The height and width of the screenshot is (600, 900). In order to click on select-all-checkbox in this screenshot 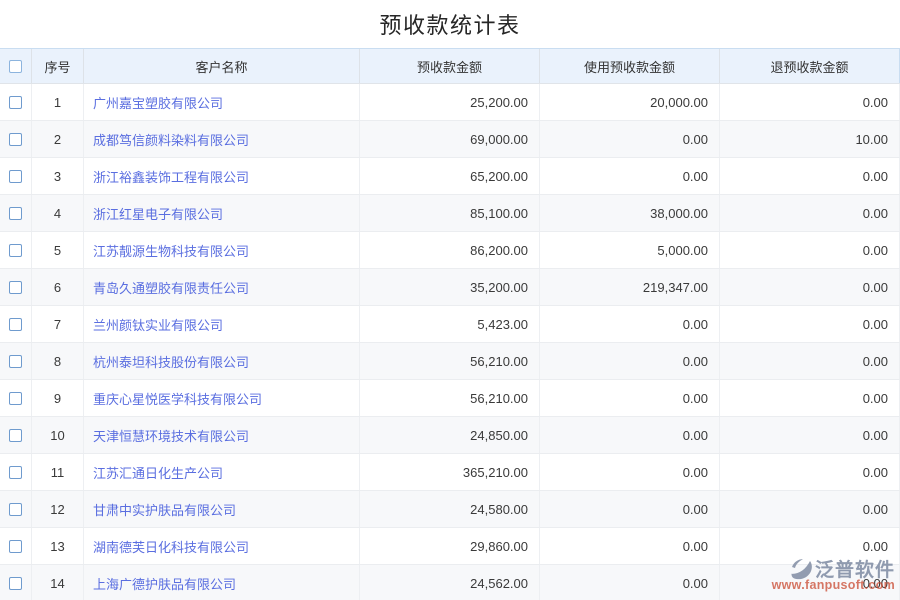, I will do `click(15, 66)`.